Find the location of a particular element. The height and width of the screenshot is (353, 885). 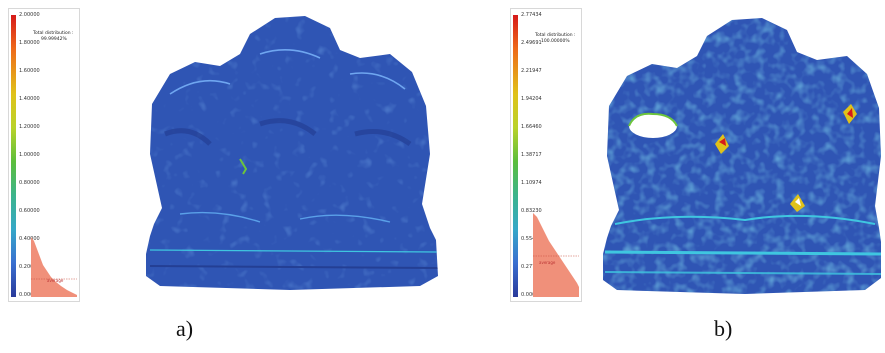

scale-tick: 1.38717 is located at coordinates (531, 155).